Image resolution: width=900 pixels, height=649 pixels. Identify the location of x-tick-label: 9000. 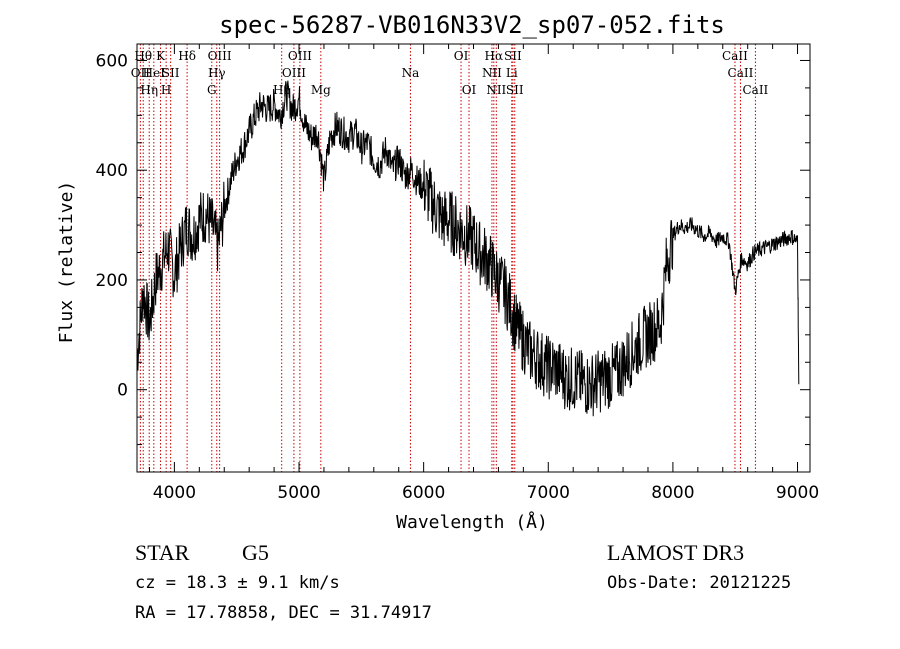
(797, 493).